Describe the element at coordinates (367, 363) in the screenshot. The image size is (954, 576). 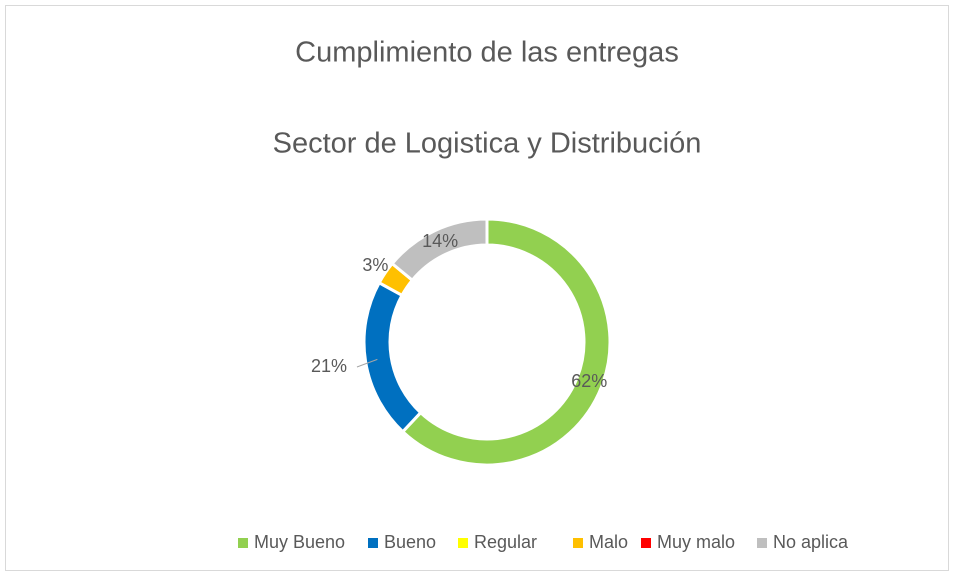
I see `leader-line` at that location.